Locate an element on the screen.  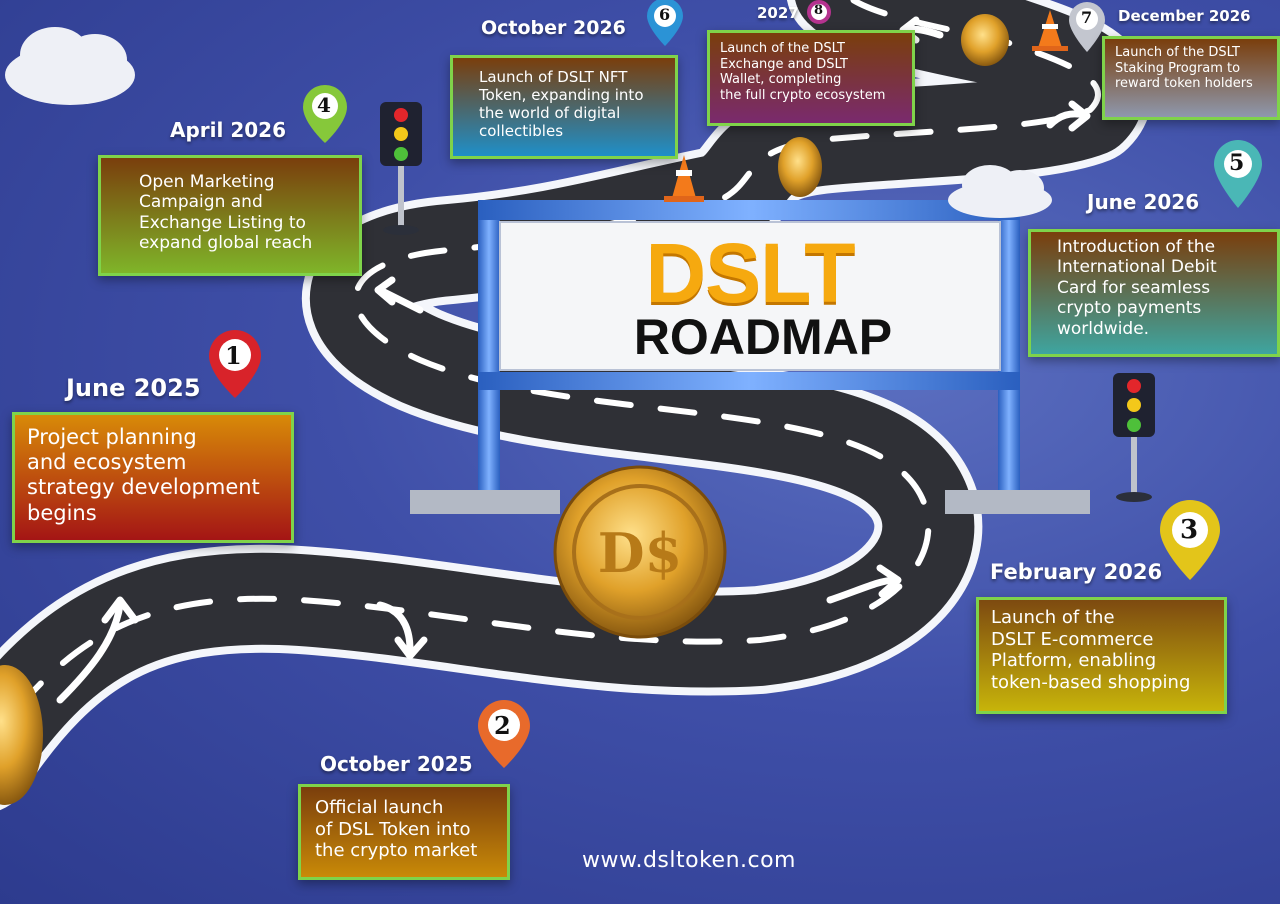
milestone-6-date: October 2026 is located at coordinates (553, 28).